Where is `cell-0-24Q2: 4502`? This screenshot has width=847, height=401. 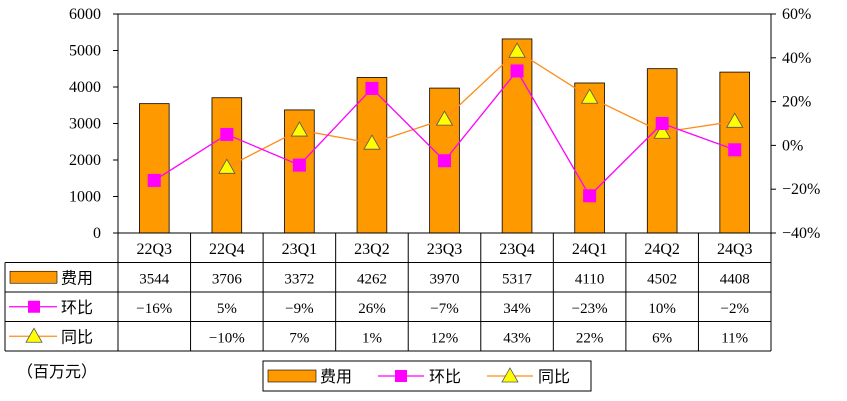
cell-0-24Q2: 4502 is located at coordinates (662, 279).